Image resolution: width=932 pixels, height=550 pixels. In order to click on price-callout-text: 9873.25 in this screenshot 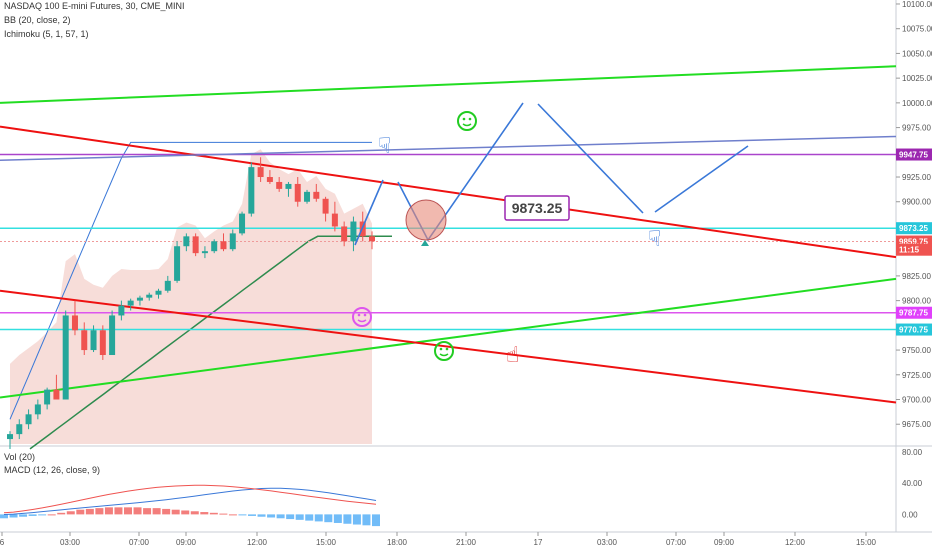, I will do `click(537, 208)`.